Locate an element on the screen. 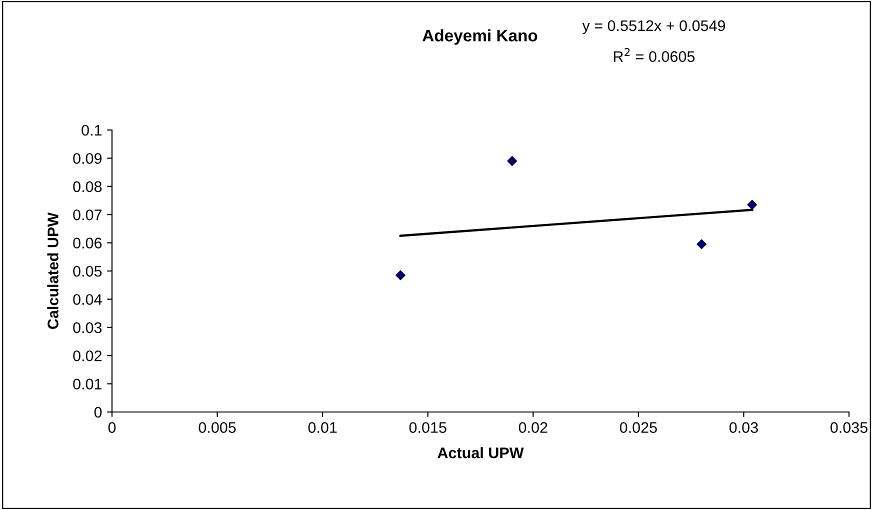 This screenshot has height=510, width=873. chart-title: Adeyemi Kano is located at coordinates (480, 37).